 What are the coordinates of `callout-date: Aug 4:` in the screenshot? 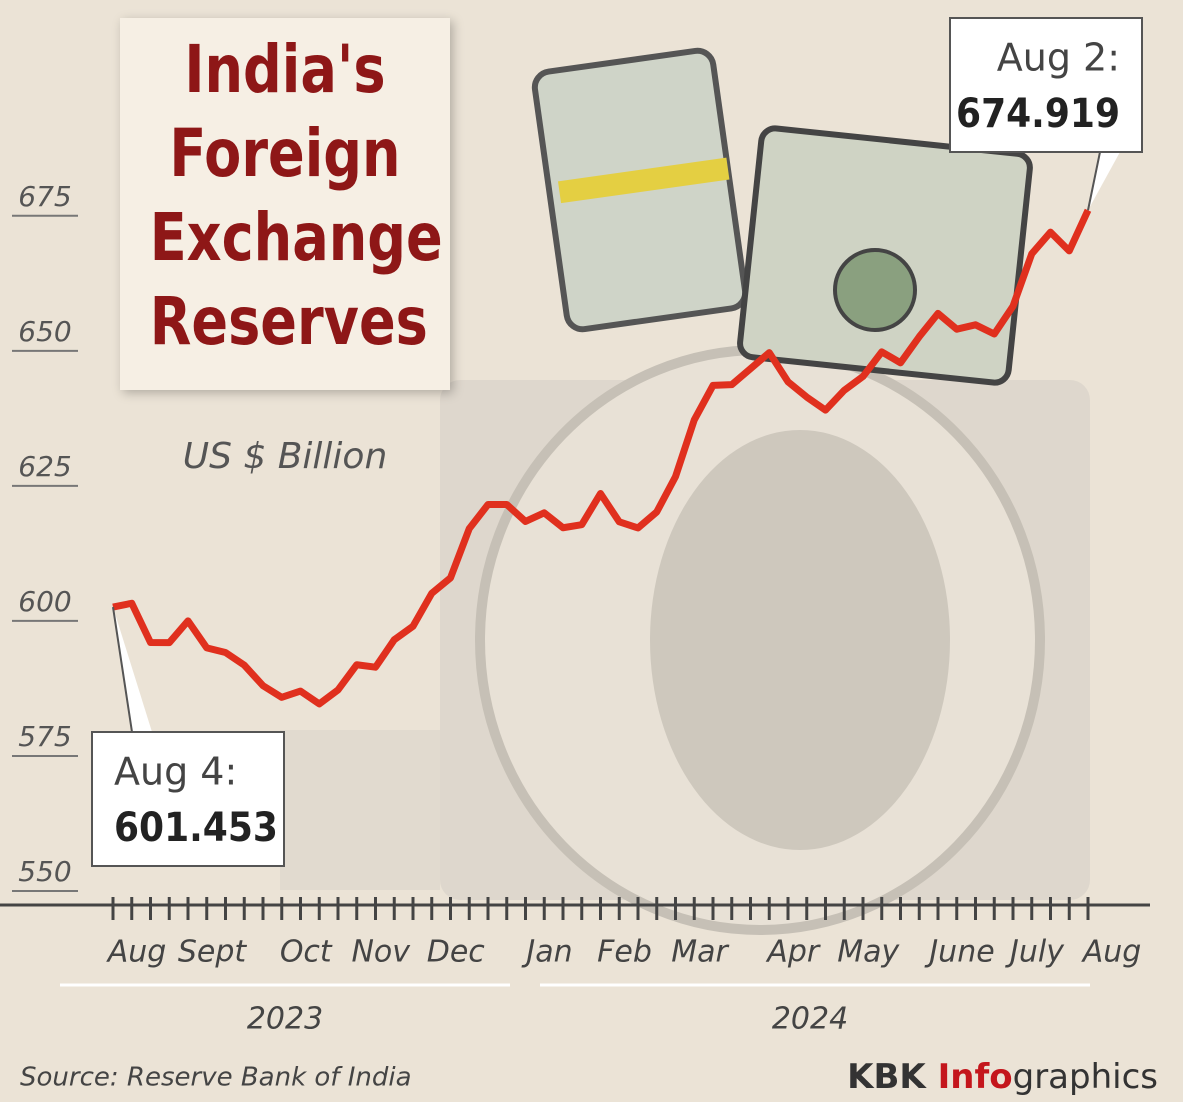 It's located at (175, 772).